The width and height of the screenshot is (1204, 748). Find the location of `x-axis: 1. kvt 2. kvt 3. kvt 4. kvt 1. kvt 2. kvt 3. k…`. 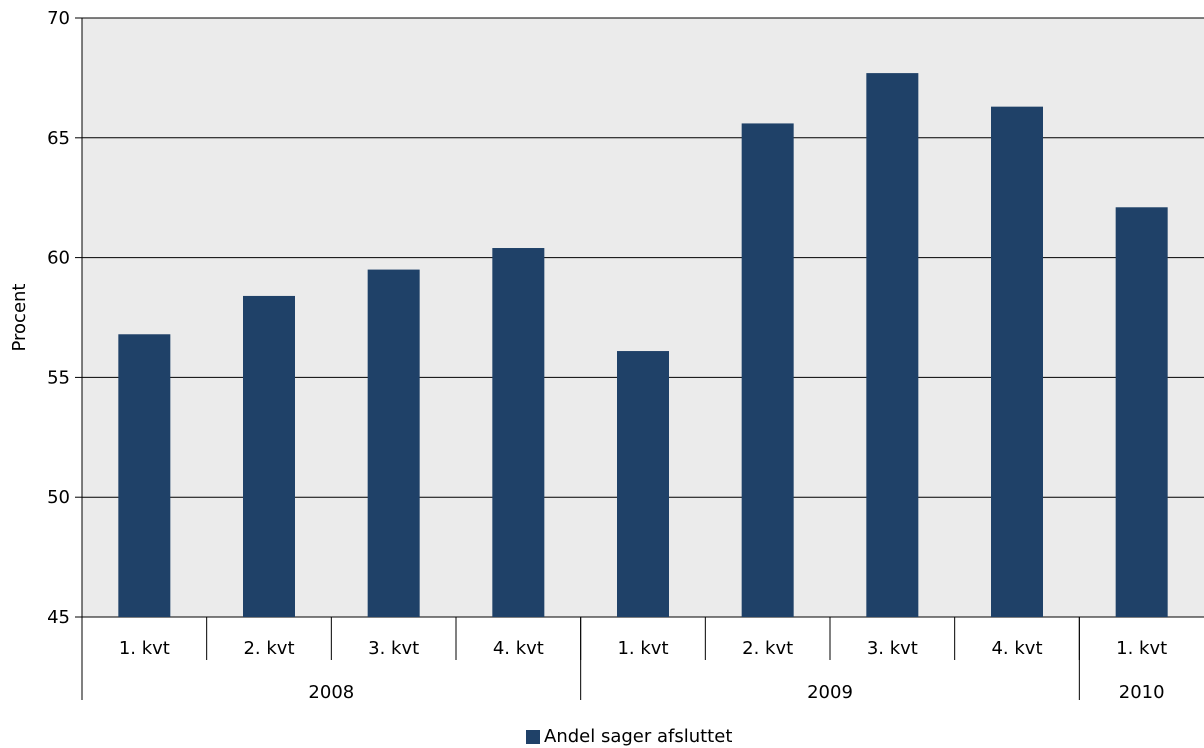

x-axis: 1. kvt 2. kvt 3. kvt 4. kvt 1. kvt 2. kvt 3. k… is located at coordinates (643, 660).